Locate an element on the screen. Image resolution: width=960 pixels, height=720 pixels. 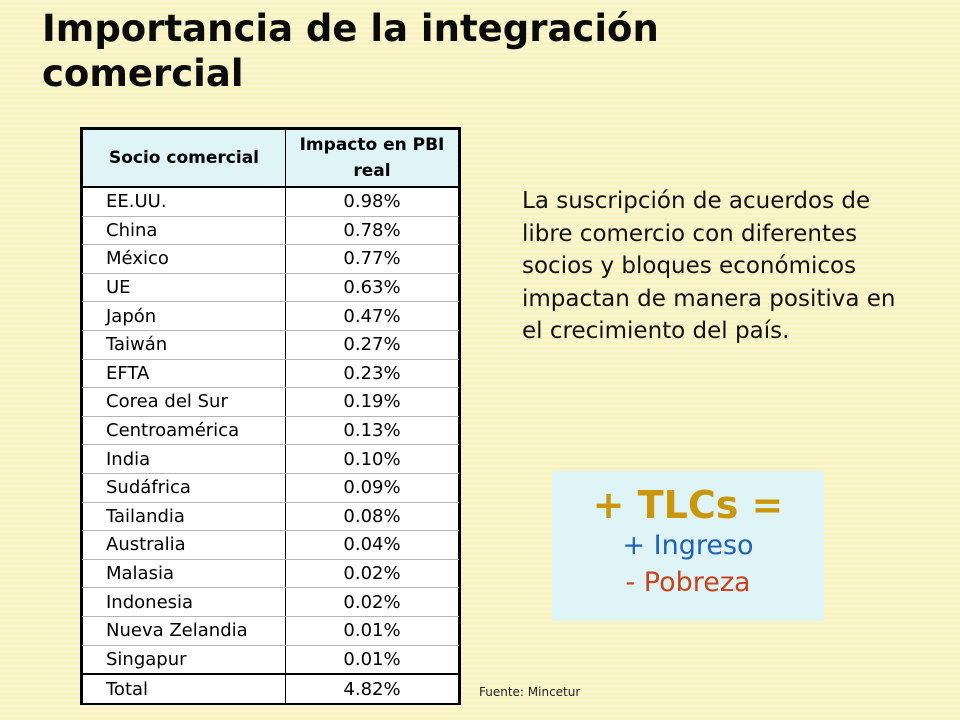
impact-cell: 0.09% is located at coordinates (372, 488).